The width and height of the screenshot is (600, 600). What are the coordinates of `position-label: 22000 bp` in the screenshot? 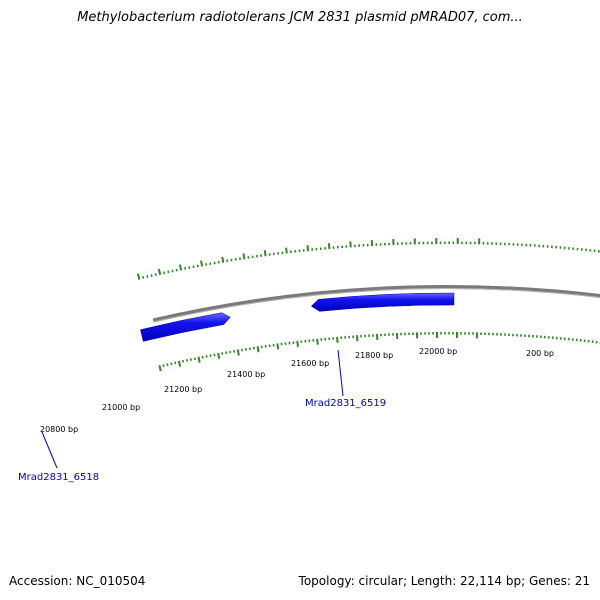 It's located at (438, 351).